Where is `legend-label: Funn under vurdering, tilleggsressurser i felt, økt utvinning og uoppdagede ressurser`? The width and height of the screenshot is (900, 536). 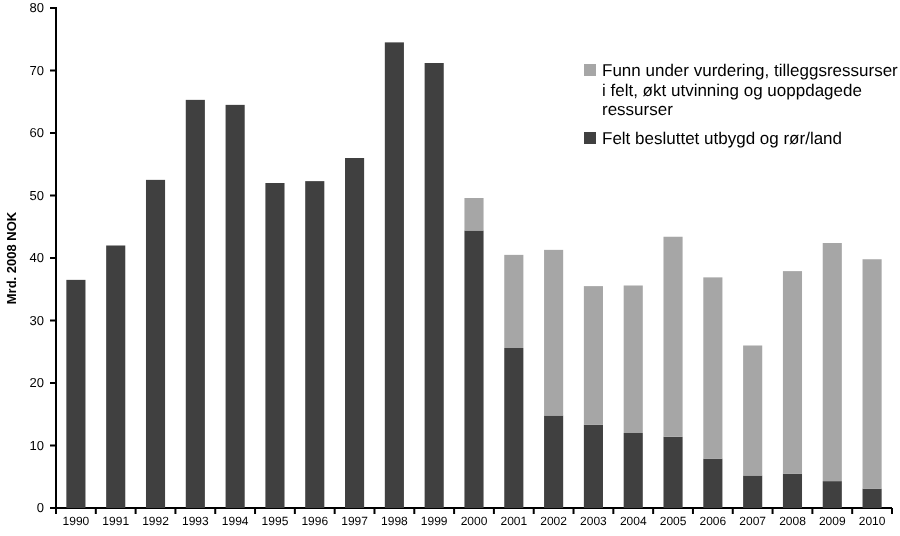 legend-label: Funn under vurdering, tilleggsressurser i felt, økt utvinning og uoppdagede ressurser is located at coordinates (750, 90).